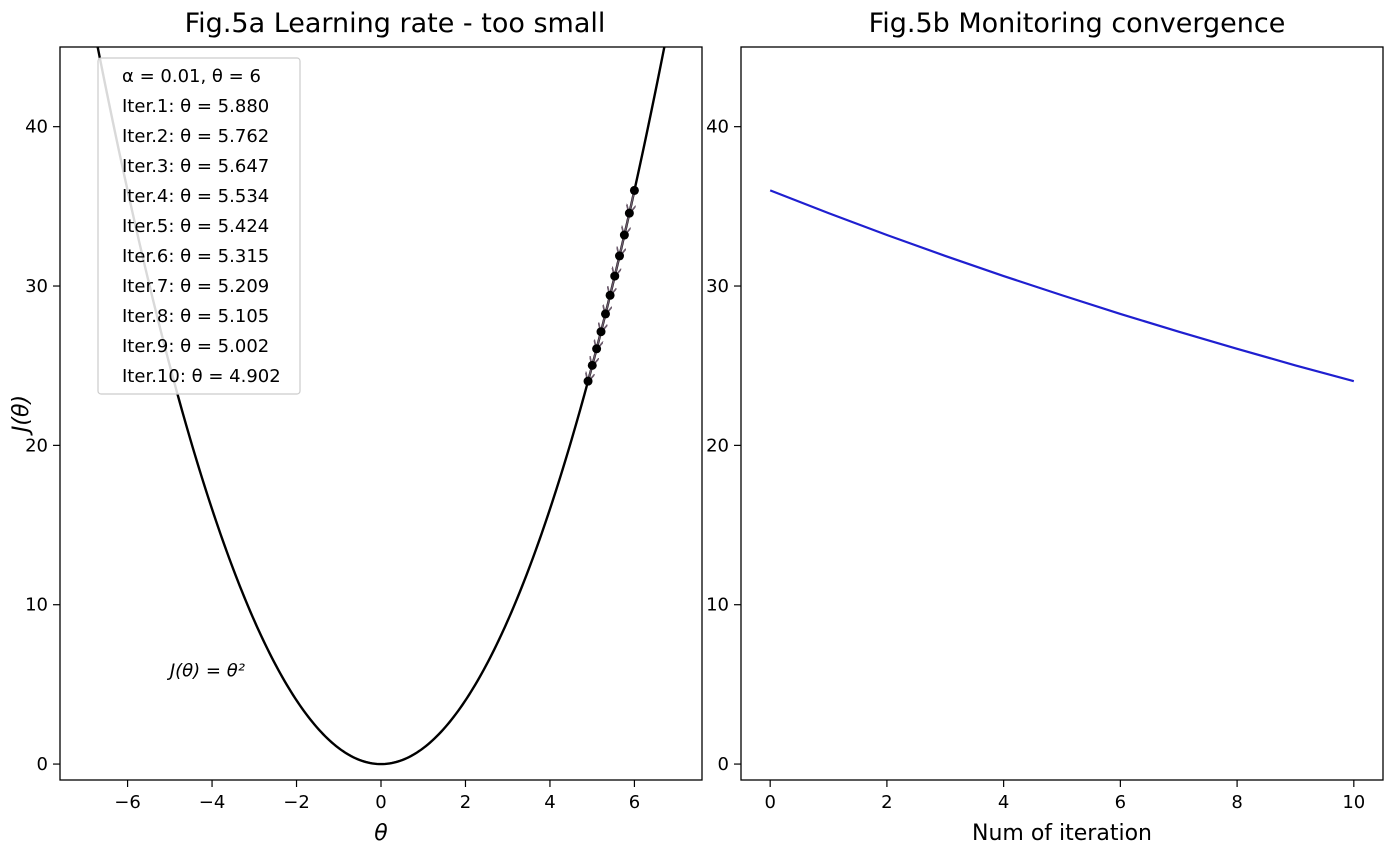  What do you see at coordinates (296, 802) in the screenshot?
I see `x-tick-label: −2` at bounding box center [296, 802].